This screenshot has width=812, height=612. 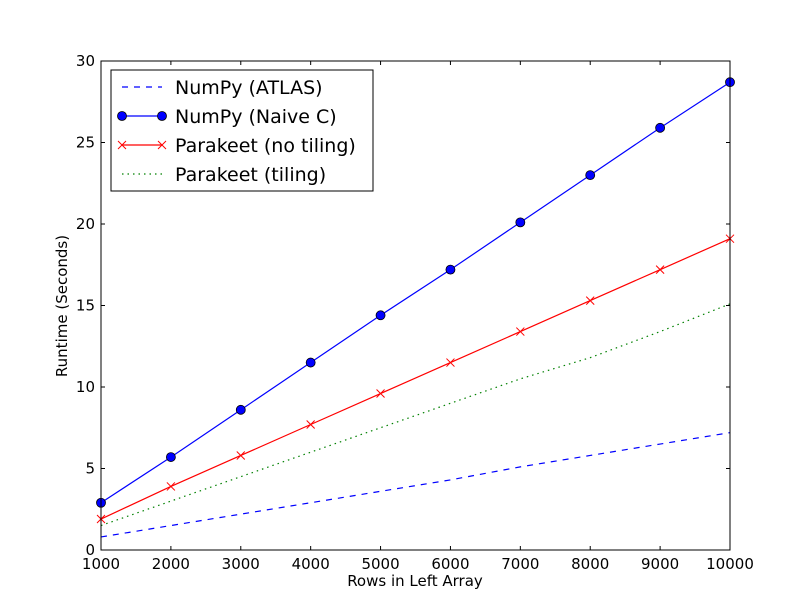 I want to click on legend-box, so click(x=242, y=130).